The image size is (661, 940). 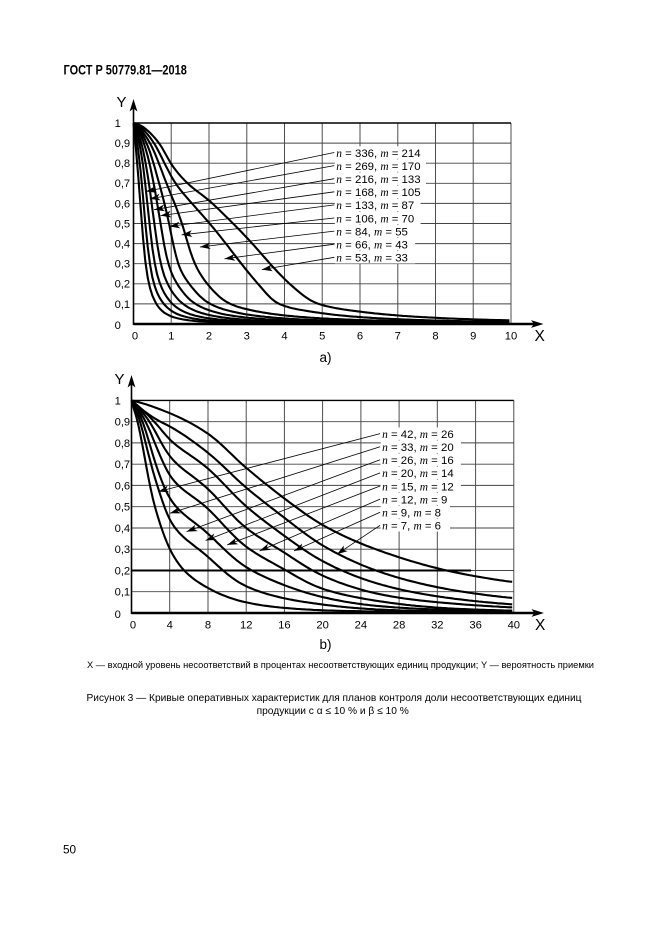 What do you see at coordinates (322, 337) in the screenshot?
I see `svg-text: 5` at bounding box center [322, 337].